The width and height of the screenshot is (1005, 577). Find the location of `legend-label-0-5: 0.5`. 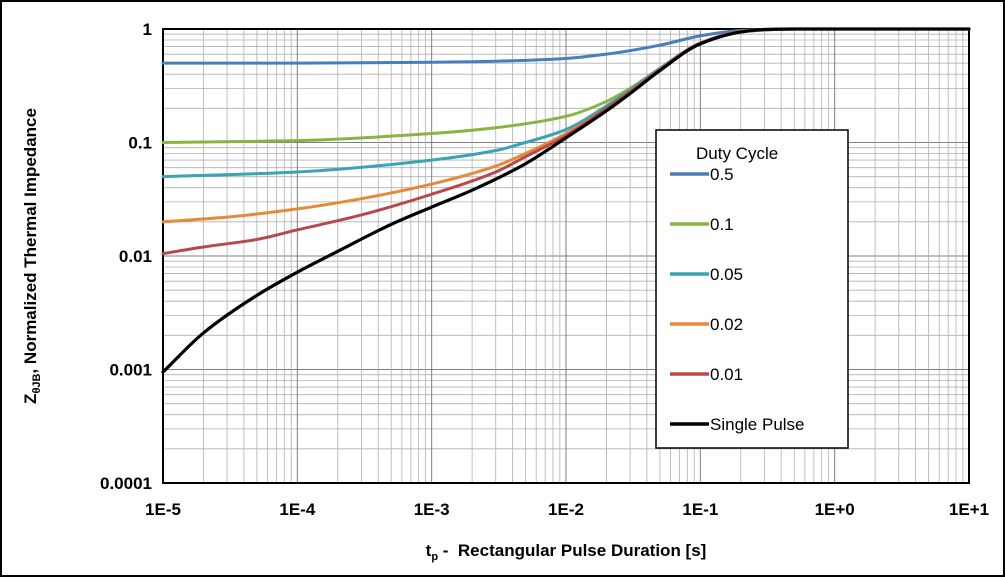

legend-label-0-5: 0.5 is located at coordinates (722, 174).